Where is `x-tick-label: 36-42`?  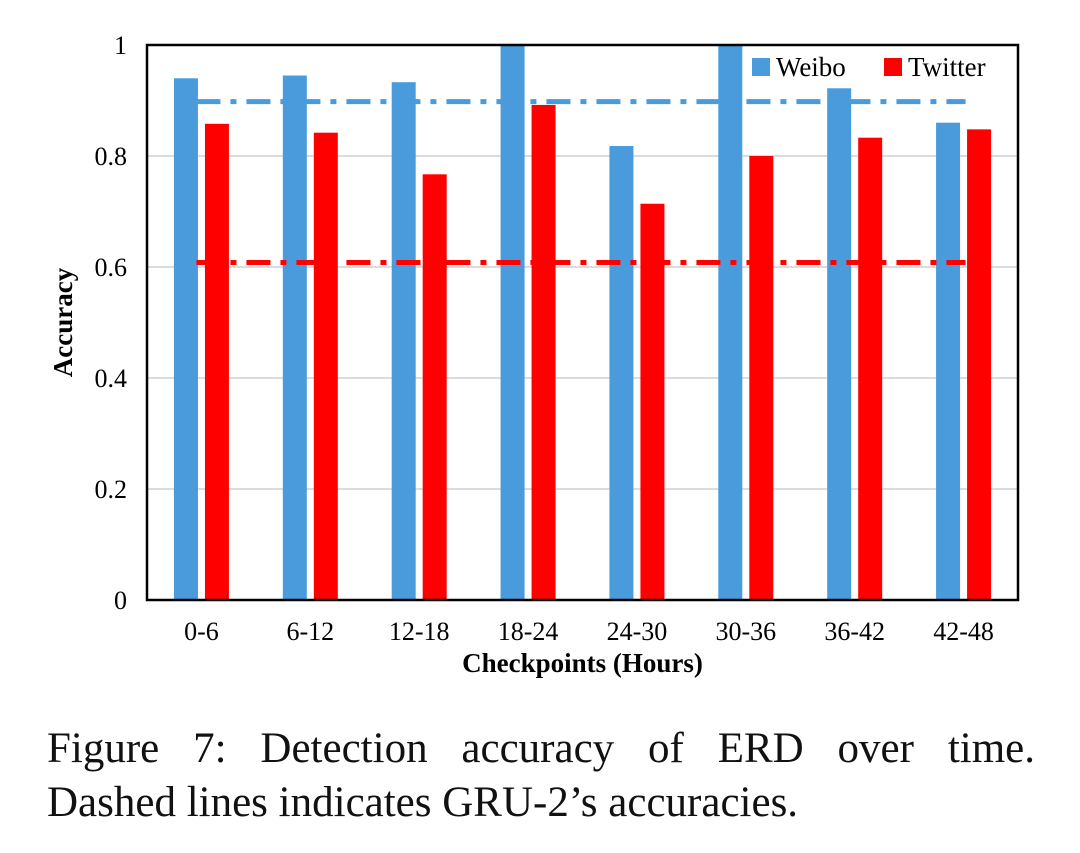 x-tick-label: 36-42 is located at coordinates (854, 631).